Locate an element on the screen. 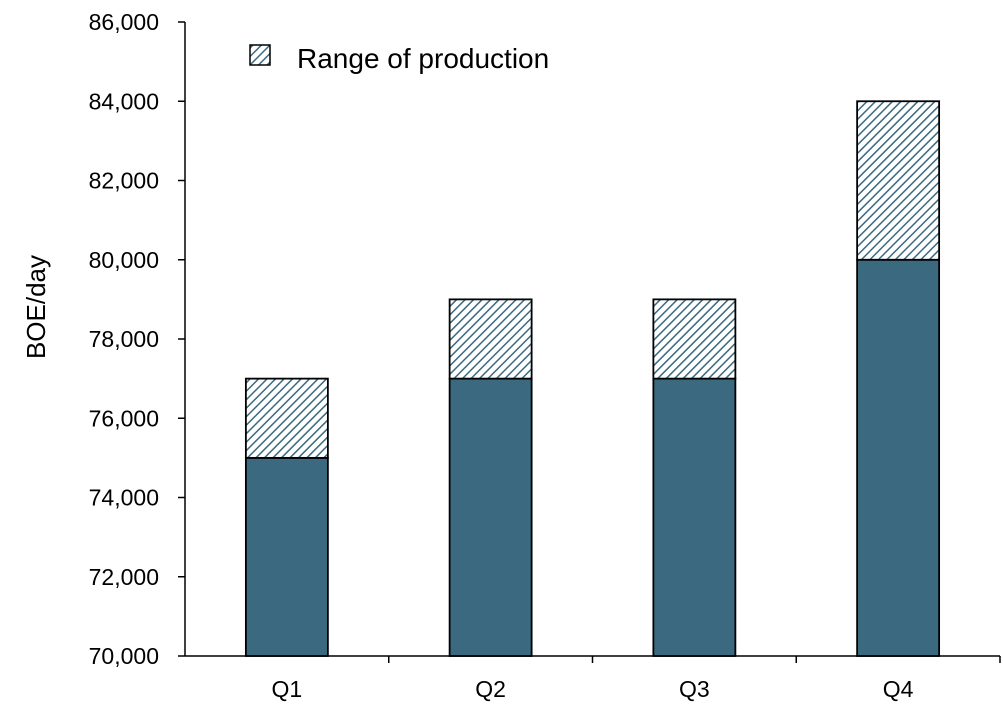 The image size is (1003, 709). bar-range-q3 is located at coordinates (694, 338).